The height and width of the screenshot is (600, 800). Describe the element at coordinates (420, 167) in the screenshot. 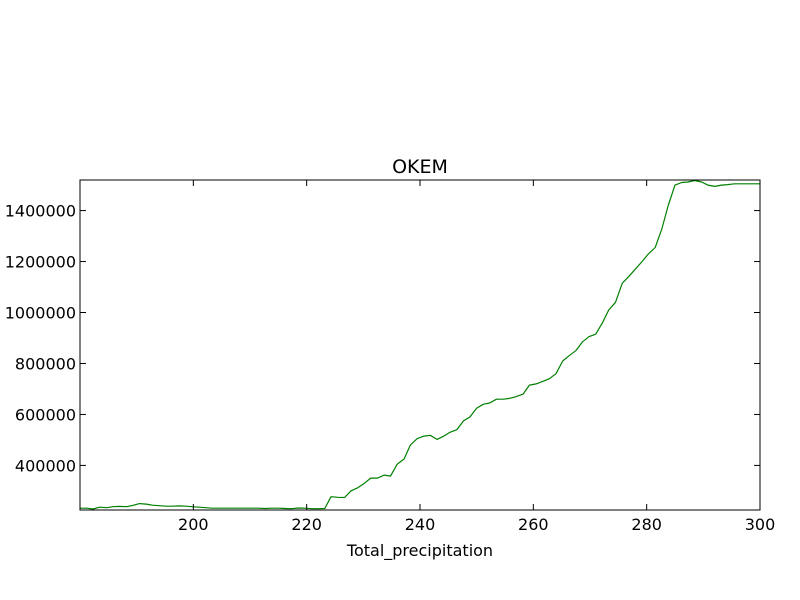

I see `chart-title: OKEM` at that location.